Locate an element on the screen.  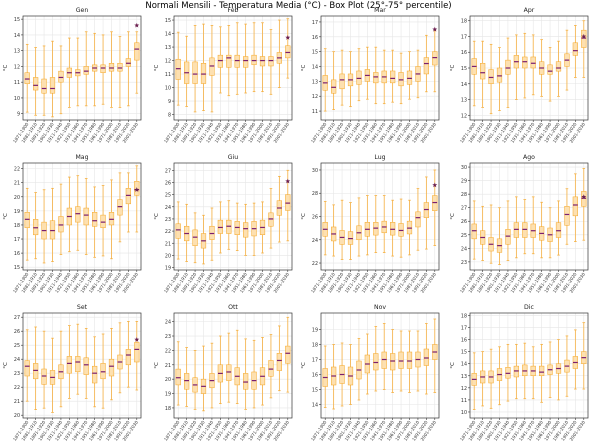
panel-title: Mag is located at coordinates (81, 157).